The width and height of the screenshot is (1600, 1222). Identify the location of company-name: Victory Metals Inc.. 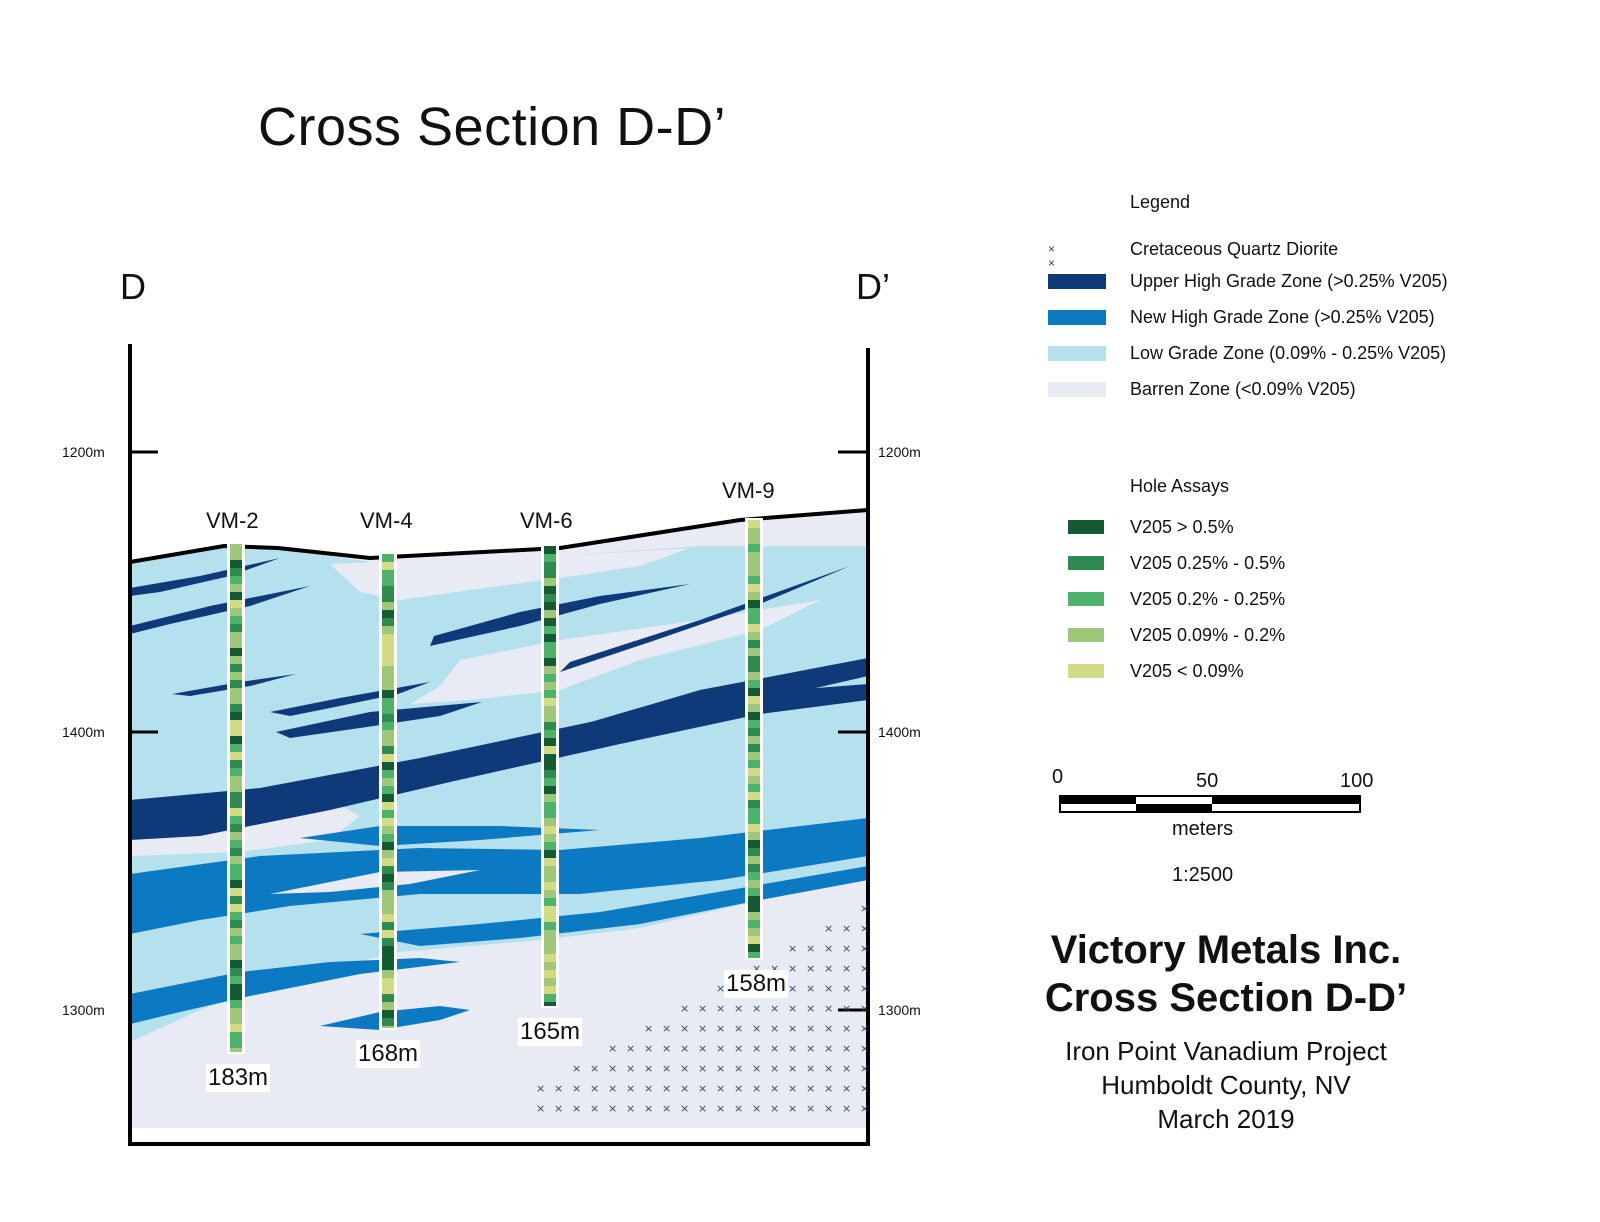
(1226, 950).